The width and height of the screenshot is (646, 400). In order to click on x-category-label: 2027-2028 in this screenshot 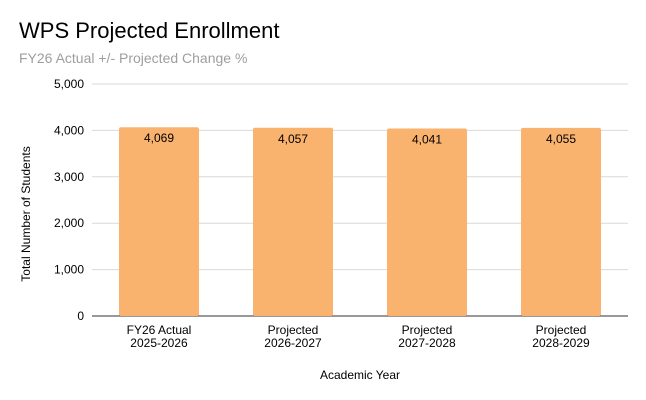, I will do `click(427, 343)`.